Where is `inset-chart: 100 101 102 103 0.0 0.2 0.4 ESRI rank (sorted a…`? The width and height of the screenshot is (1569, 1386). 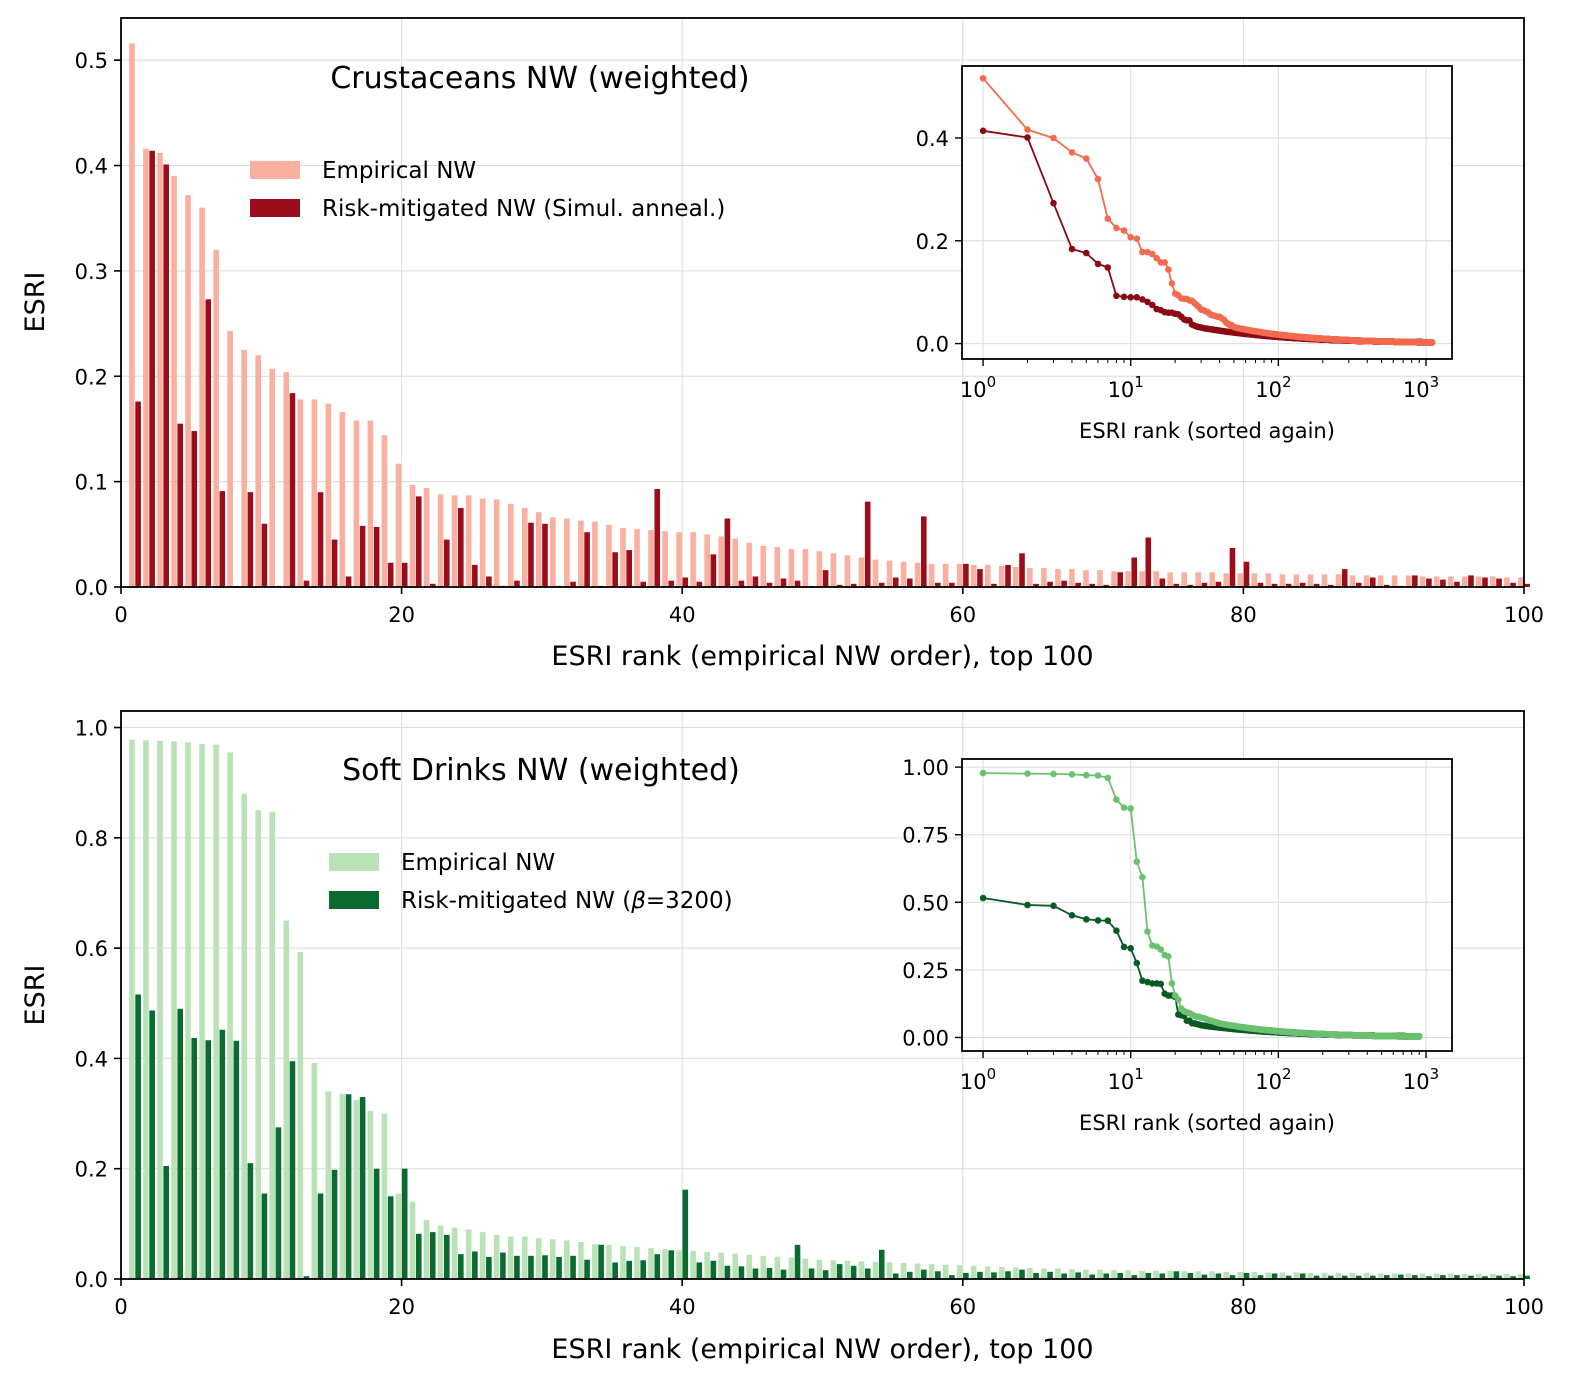
inset-chart: 100 101 102 103 0.0 0.2 0.4 ESRI rank (sorted a… is located at coordinates (1184, 254).